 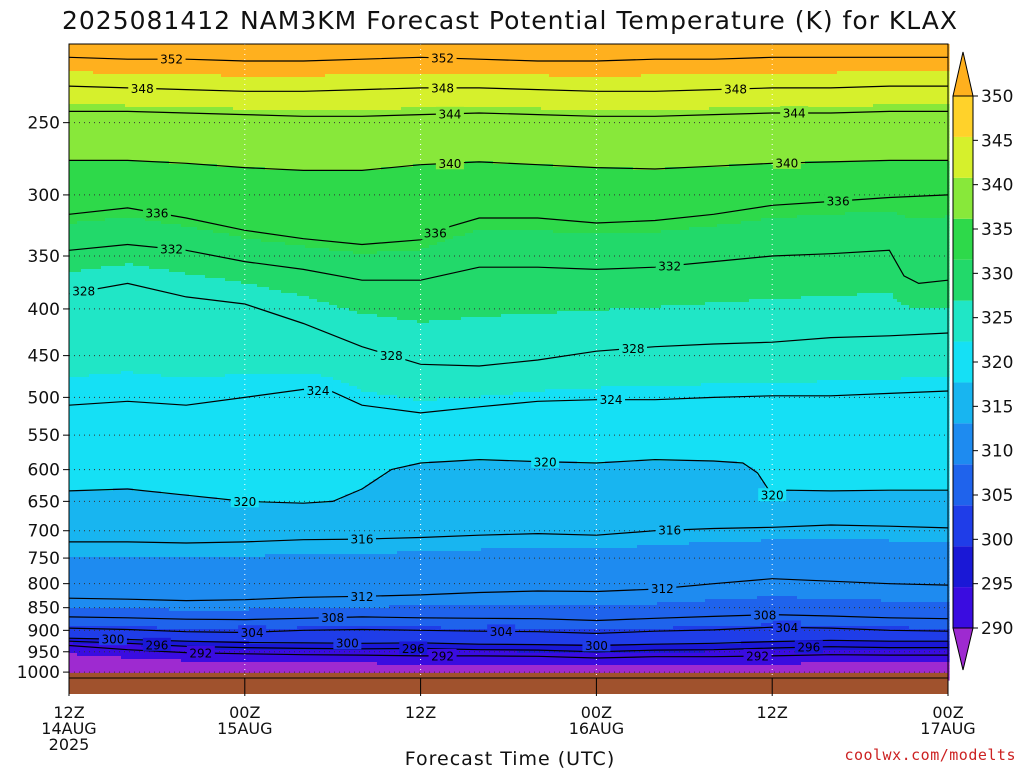 I want to click on colorbar-tick-label: 340, so click(x=997, y=186).